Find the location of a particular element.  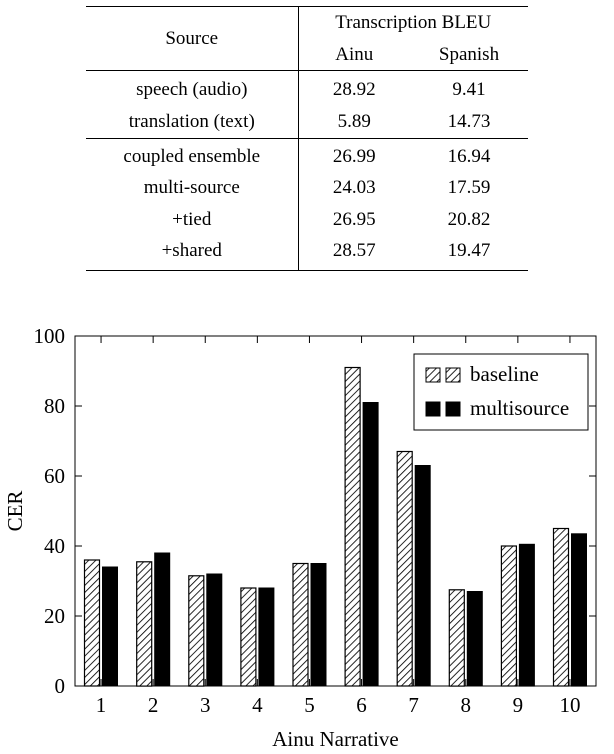

row-ainu-value: 24.03 is located at coordinates (354, 188).